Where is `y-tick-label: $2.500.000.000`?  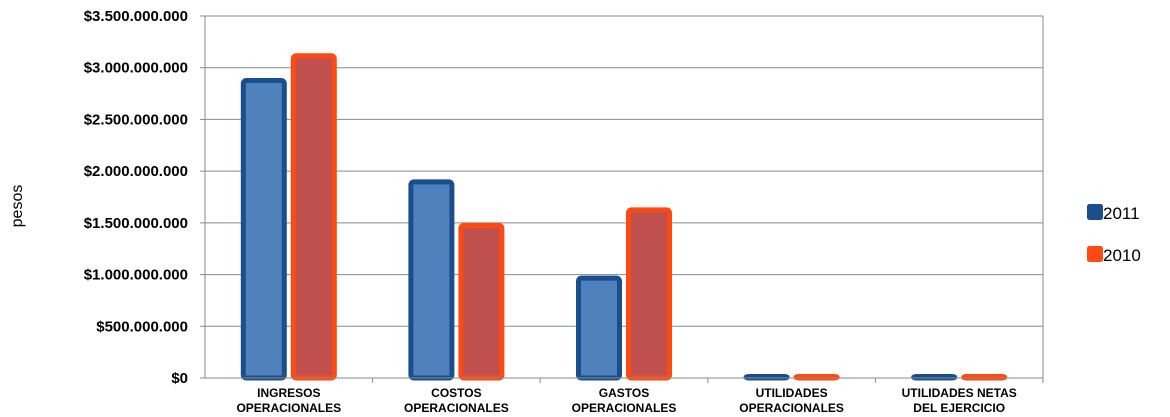 y-tick-label: $2.500.000.000 is located at coordinates (136, 119).